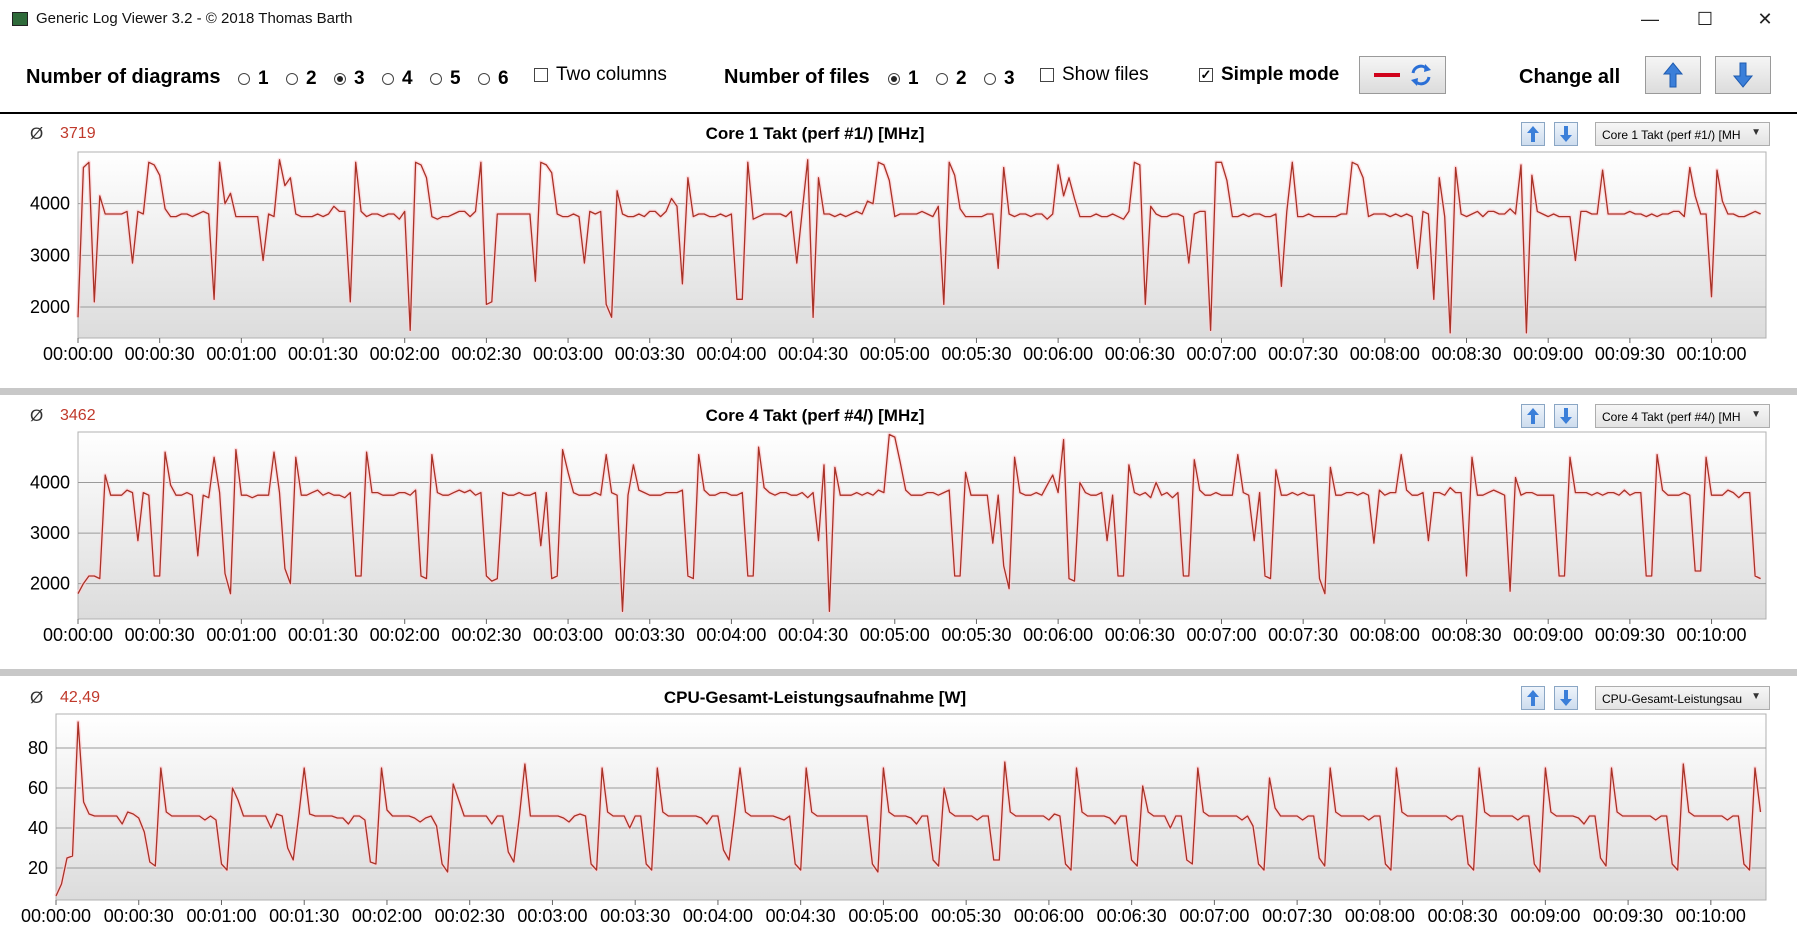  What do you see at coordinates (1570, 77) in the screenshot?
I see `change-all-label: Change all` at bounding box center [1570, 77].